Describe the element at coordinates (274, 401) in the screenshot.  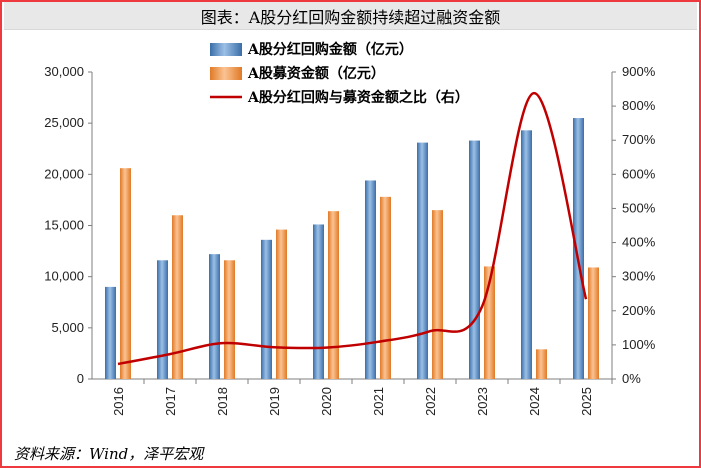
I see `x-tick-label: 2019` at that location.